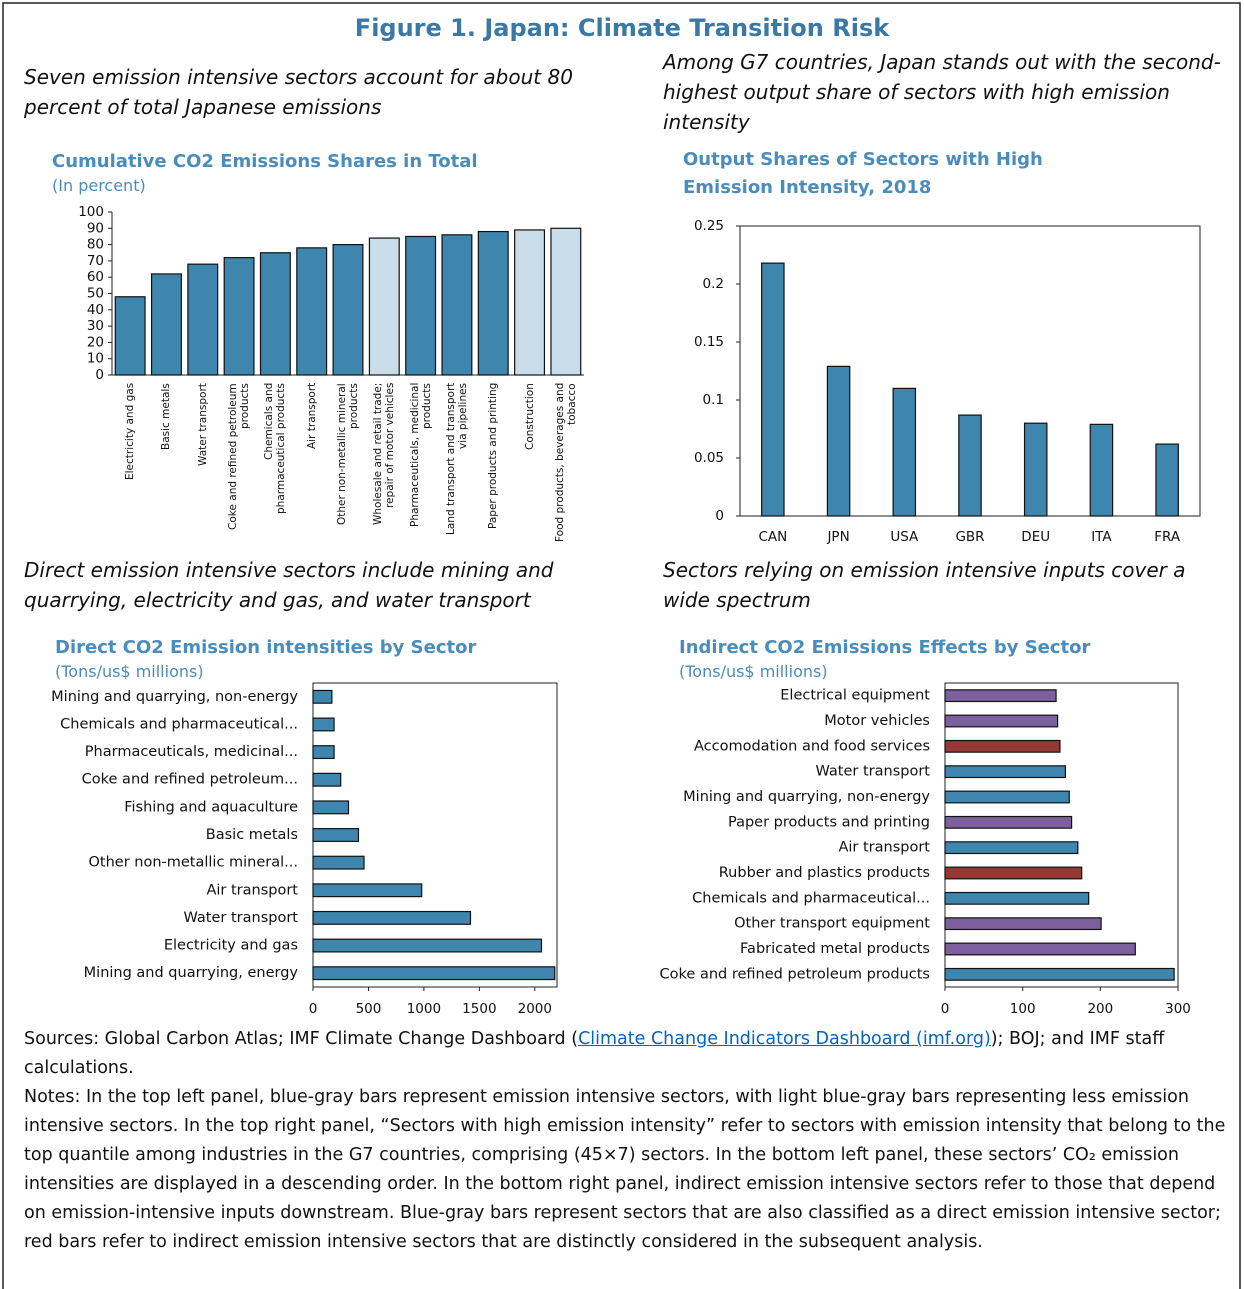 This screenshot has width=1244, height=1289. What do you see at coordinates (91, 212) in the screenshot?
I see `y-tick-label: 100` at bounding box center [91, 212].